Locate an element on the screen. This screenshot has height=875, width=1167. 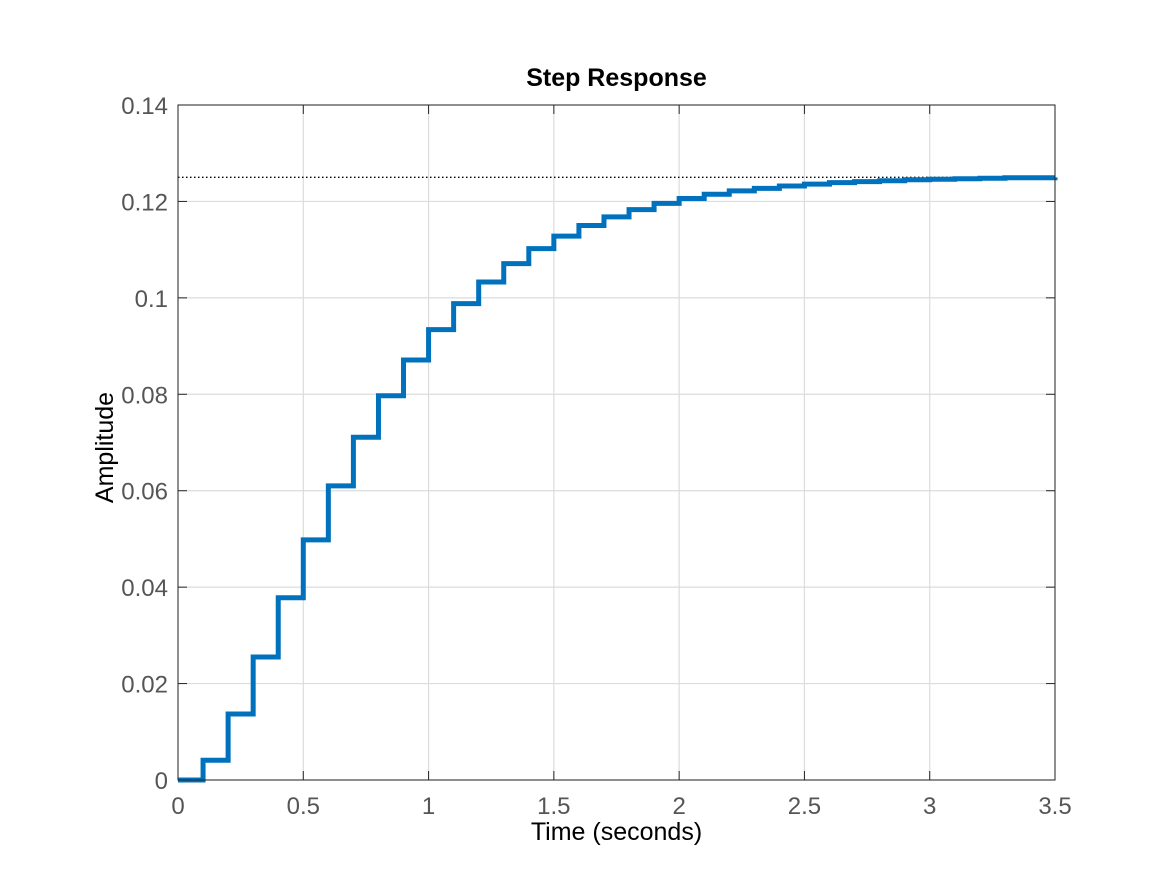
y-tick-label: 0.04 is located at coordinates (144, 588).